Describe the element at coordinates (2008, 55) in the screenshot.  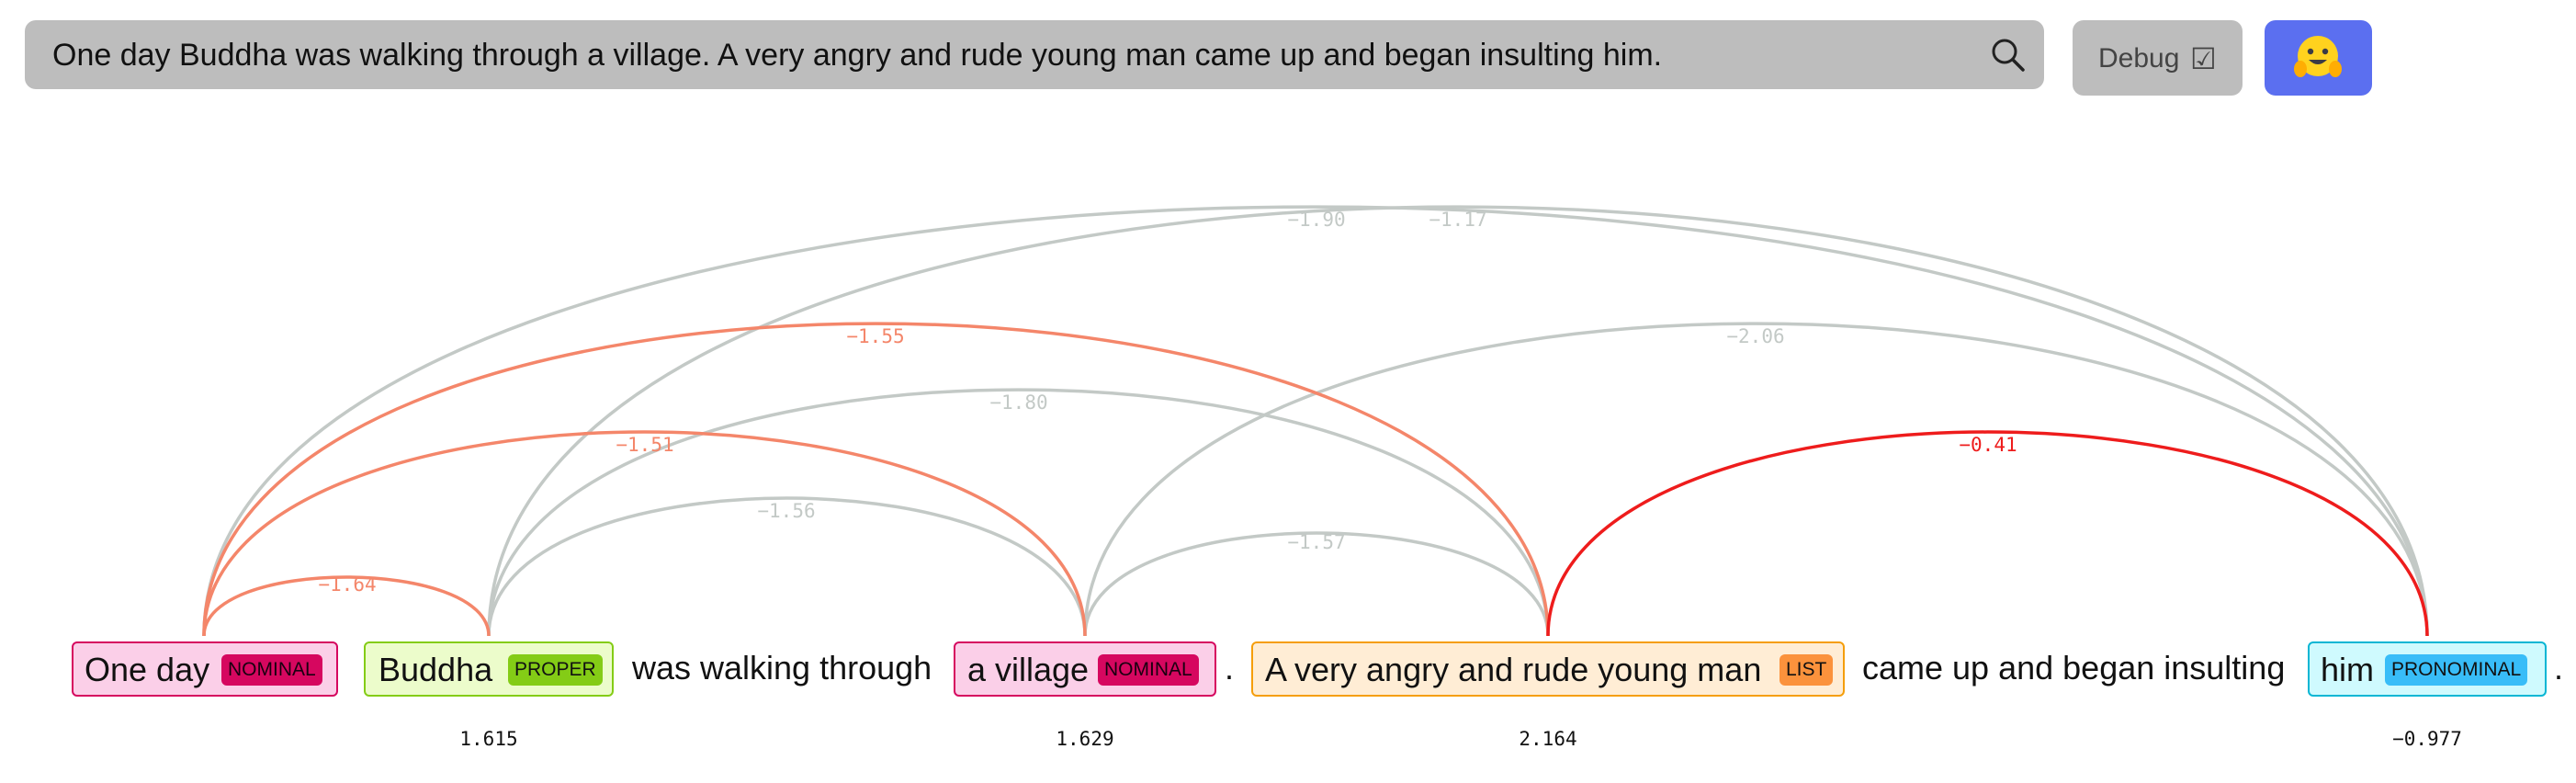
I see `search-icon` at that location.